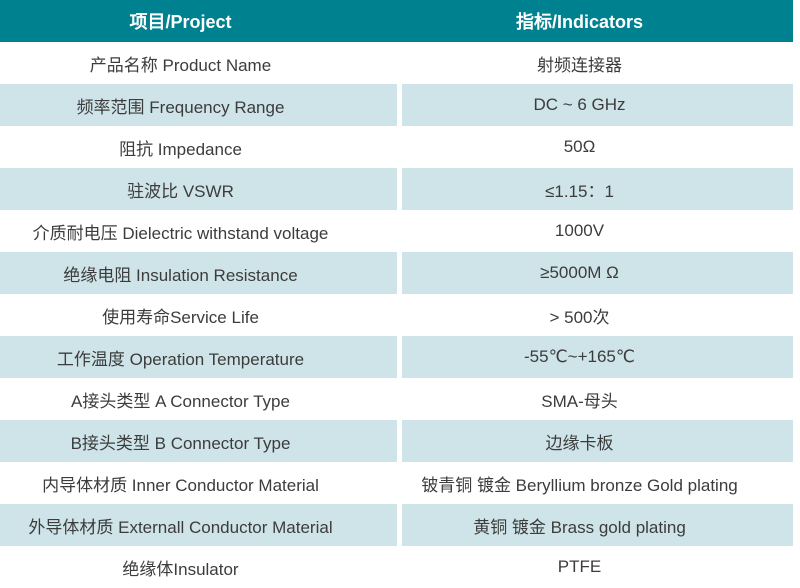 This screenshot has width=800, height=588. Describe the element at coordinates (597, 21) in the screenshot. I see `header-indicators: 指标/Indicators` at that location.